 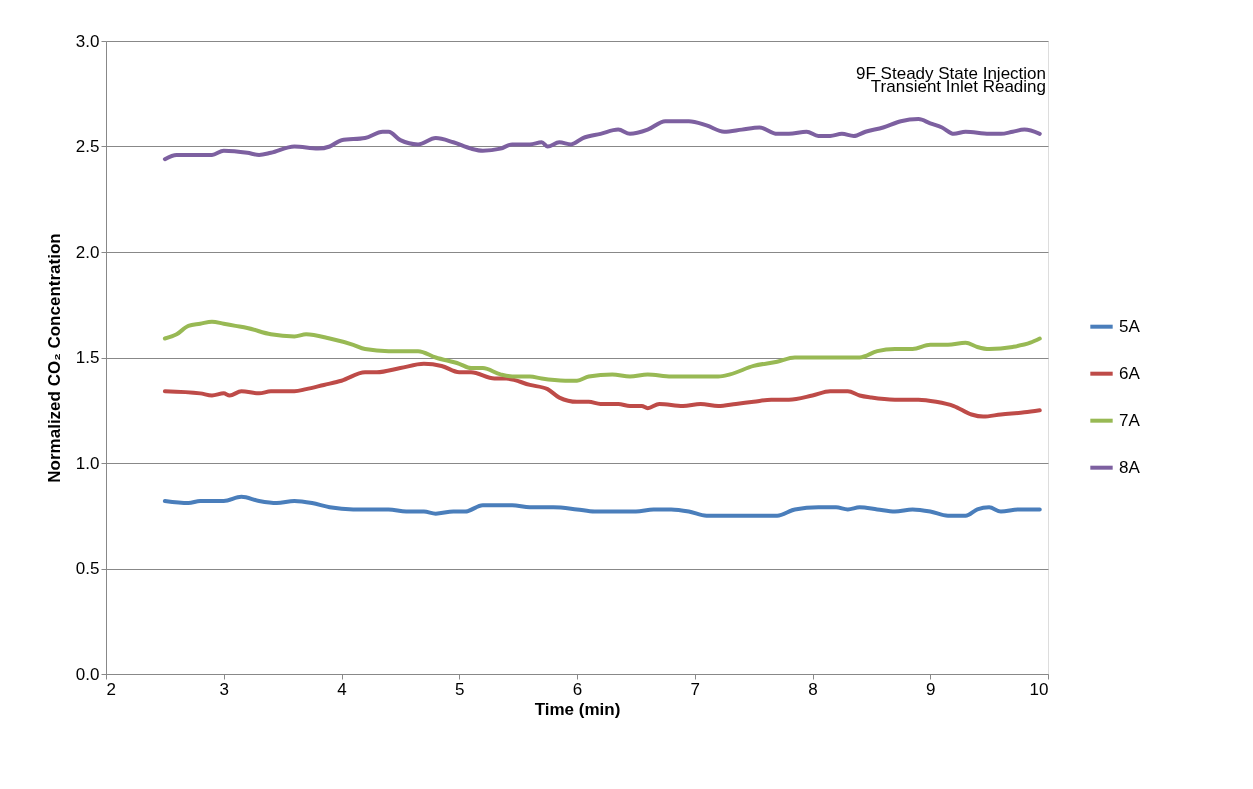 I want to click on legend-label: 5A, so click(x=1130, y=326).